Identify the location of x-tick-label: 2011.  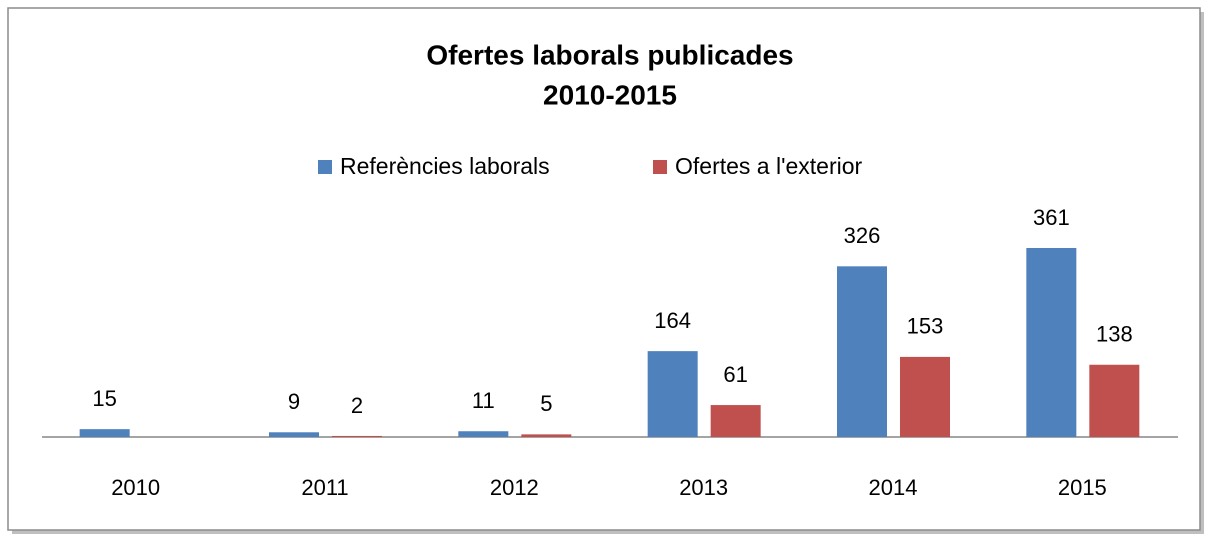
(324, 487).